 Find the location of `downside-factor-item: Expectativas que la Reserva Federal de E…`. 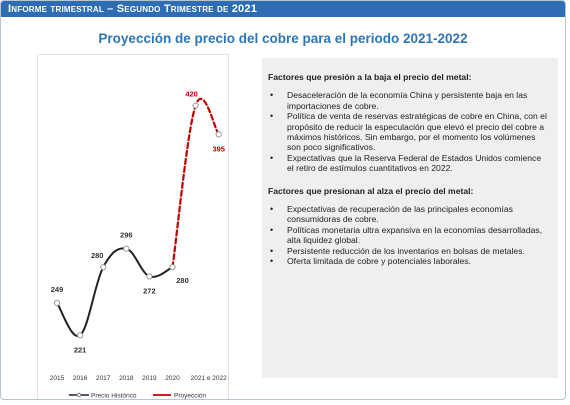

downside-factor-item: Expectativas que la Reserva Federal de E… is located at coordinates (409, 163).